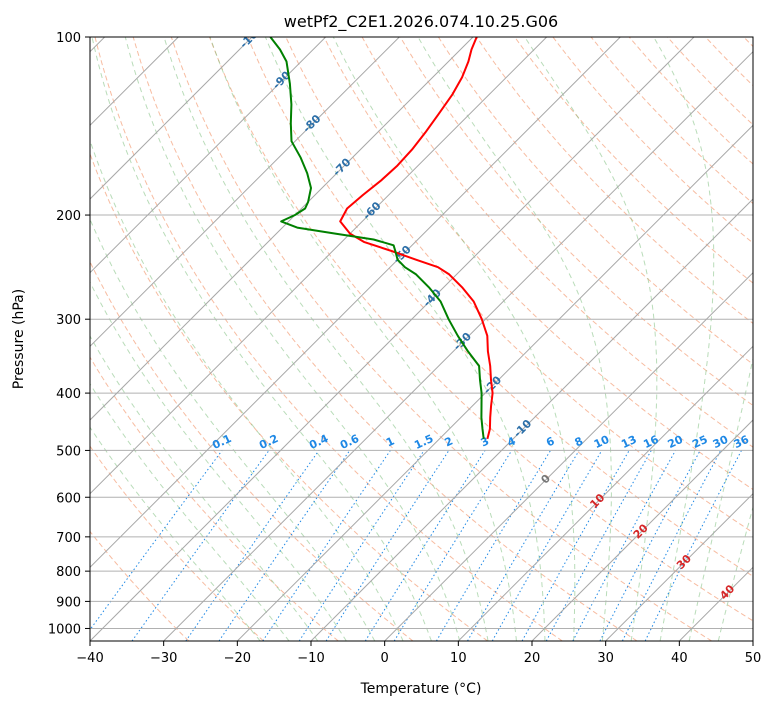 The width and height of the screenshot is (775, 708). I want to click on x-tick-label: −30, so click(163, 658).